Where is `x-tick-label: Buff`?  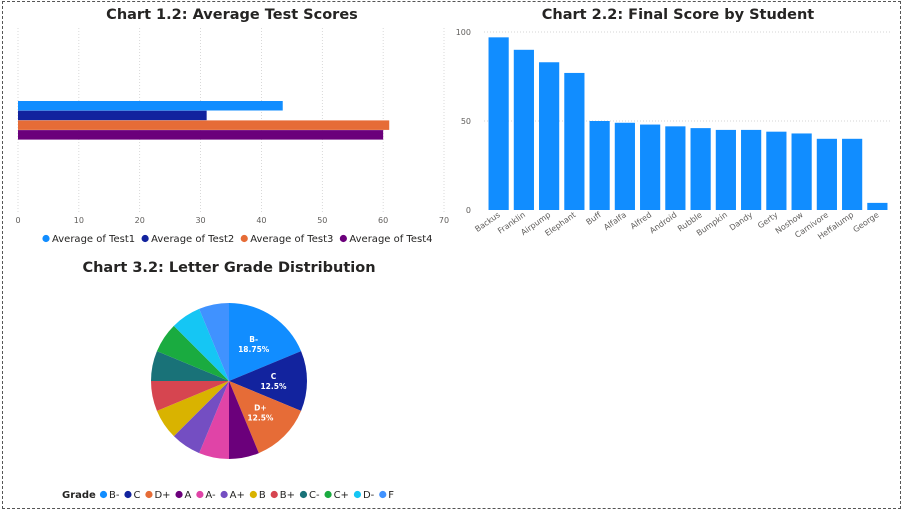 x-tick-label: Buff is located at coordinates (593, 218).